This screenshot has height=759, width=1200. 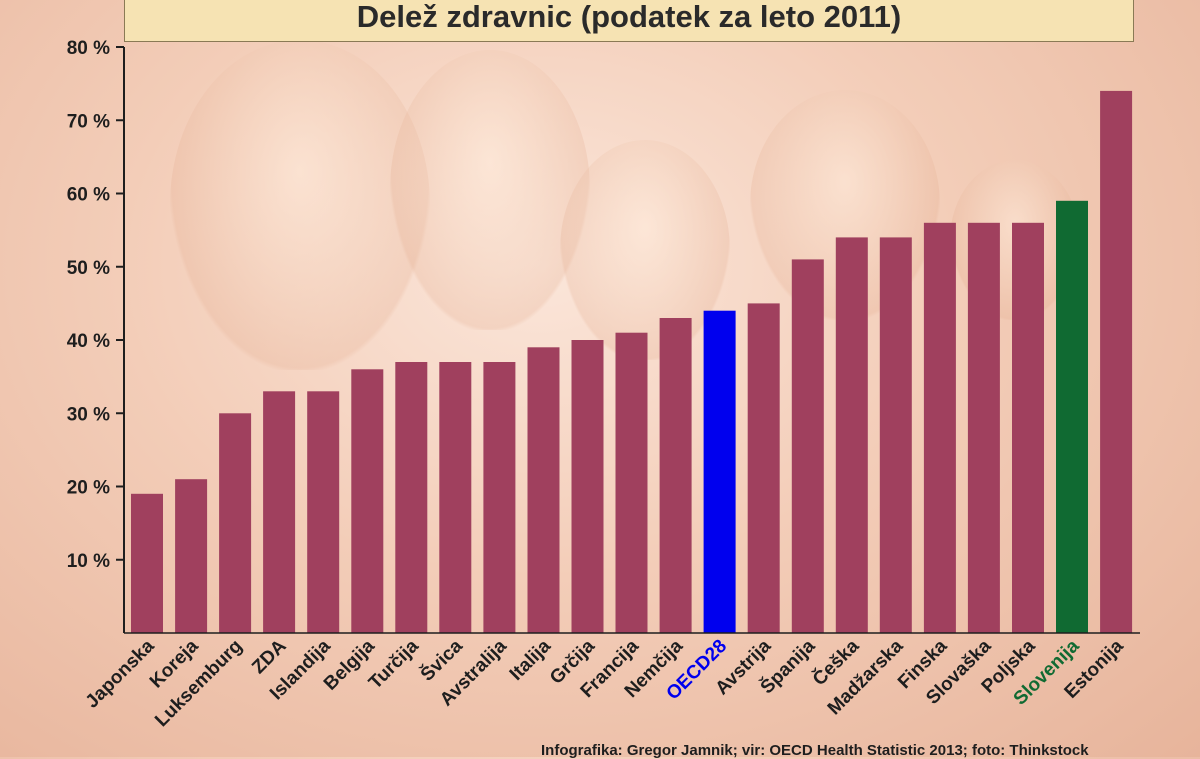 I want to click on bar-slovaška, so click(x=983, y=428).